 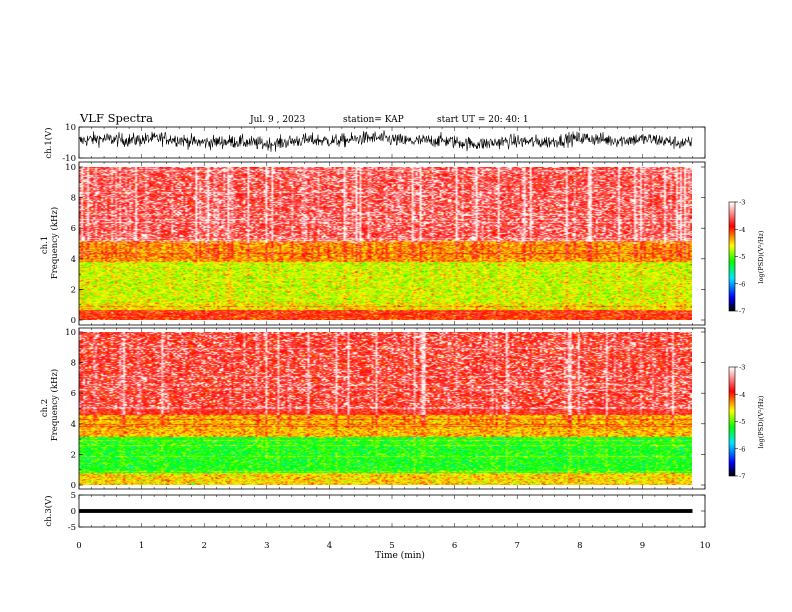 I want to click on ch3-waveform-panel, so click(x=392, y=511).